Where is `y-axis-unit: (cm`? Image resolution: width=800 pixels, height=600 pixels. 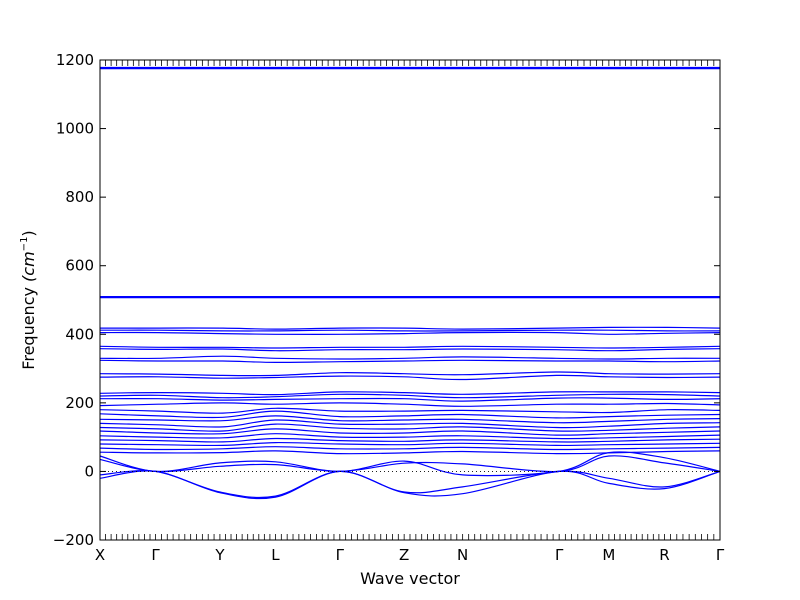 y-axis-unit: (cm is located at coordinates (28, 266).